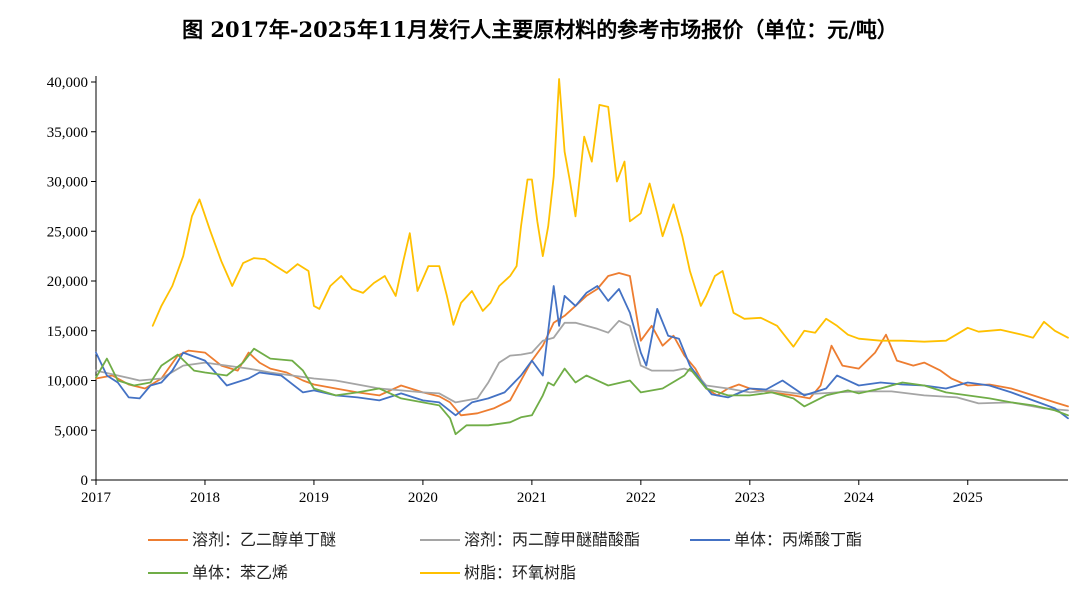 Image resolution: width=1080 pixels, height=596 pixels. Describe the element at coordinates (205, 498) in the screenshot. I see `x-tick-label: 2018` at that location.